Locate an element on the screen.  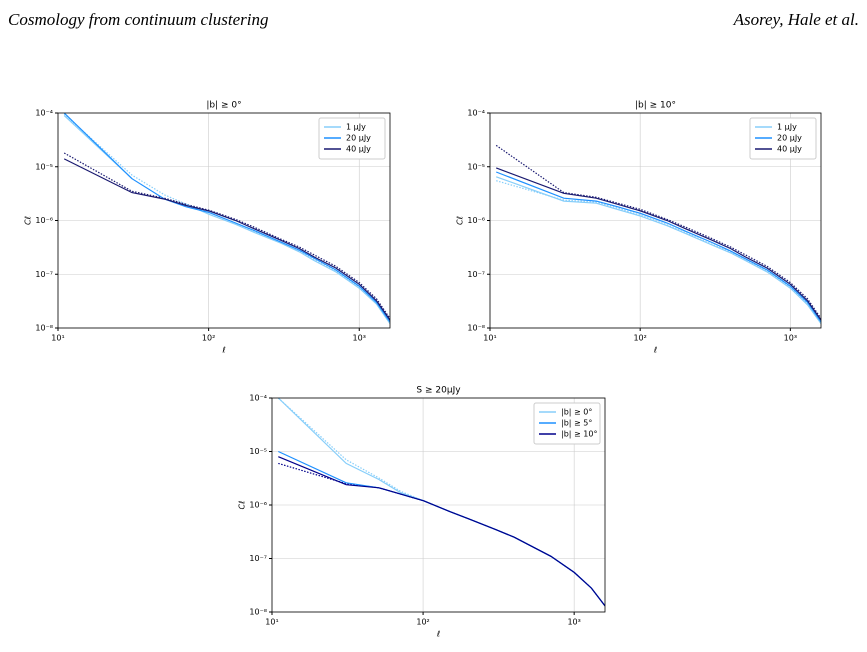
chart-title: |b| ≥ 0° is located at coordinates (223, 106).